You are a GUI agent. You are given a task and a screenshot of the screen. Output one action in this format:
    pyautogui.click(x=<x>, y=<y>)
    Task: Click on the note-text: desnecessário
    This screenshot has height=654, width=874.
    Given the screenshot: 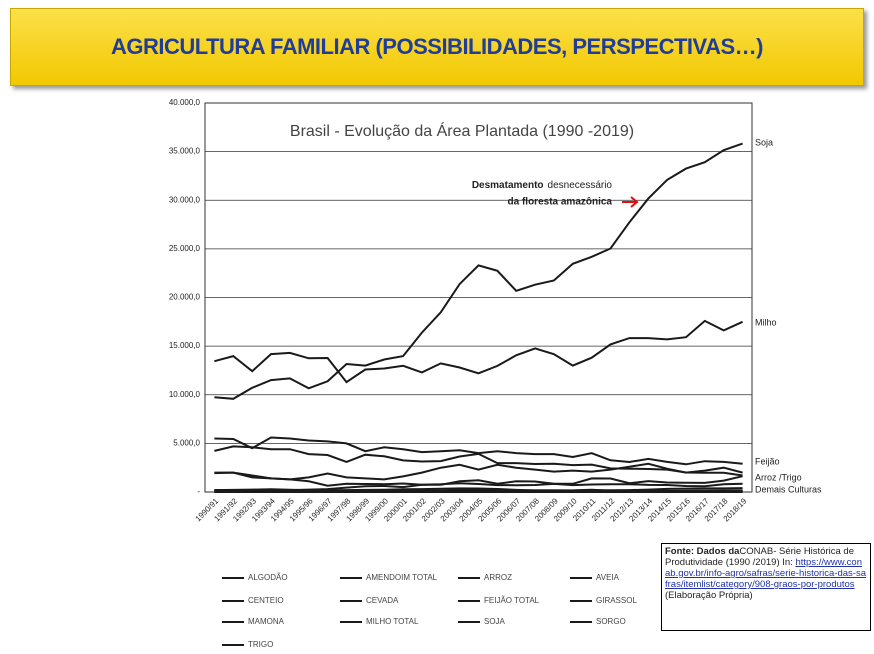 What is the action you would take?
    pyautogui.click(x=580, y=185)
    